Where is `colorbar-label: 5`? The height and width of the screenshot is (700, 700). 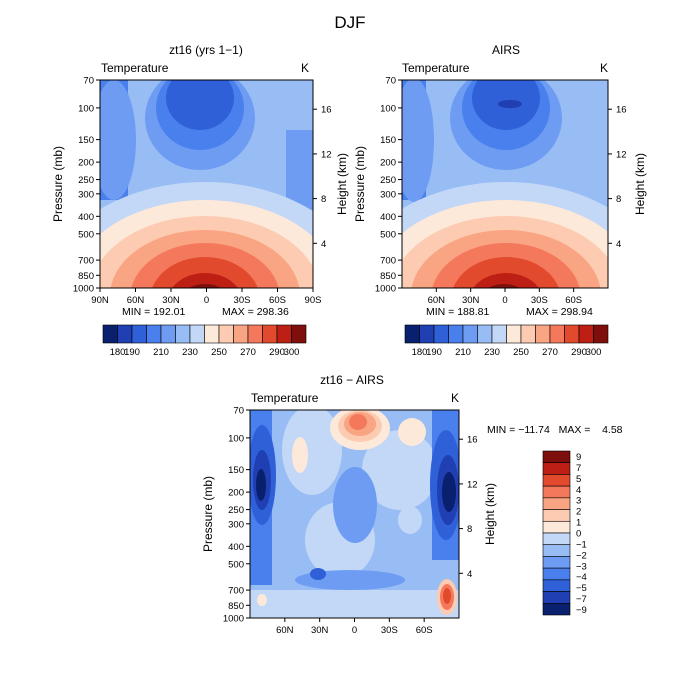
colorbar-label: 5 is located at coordinates (578, 479).